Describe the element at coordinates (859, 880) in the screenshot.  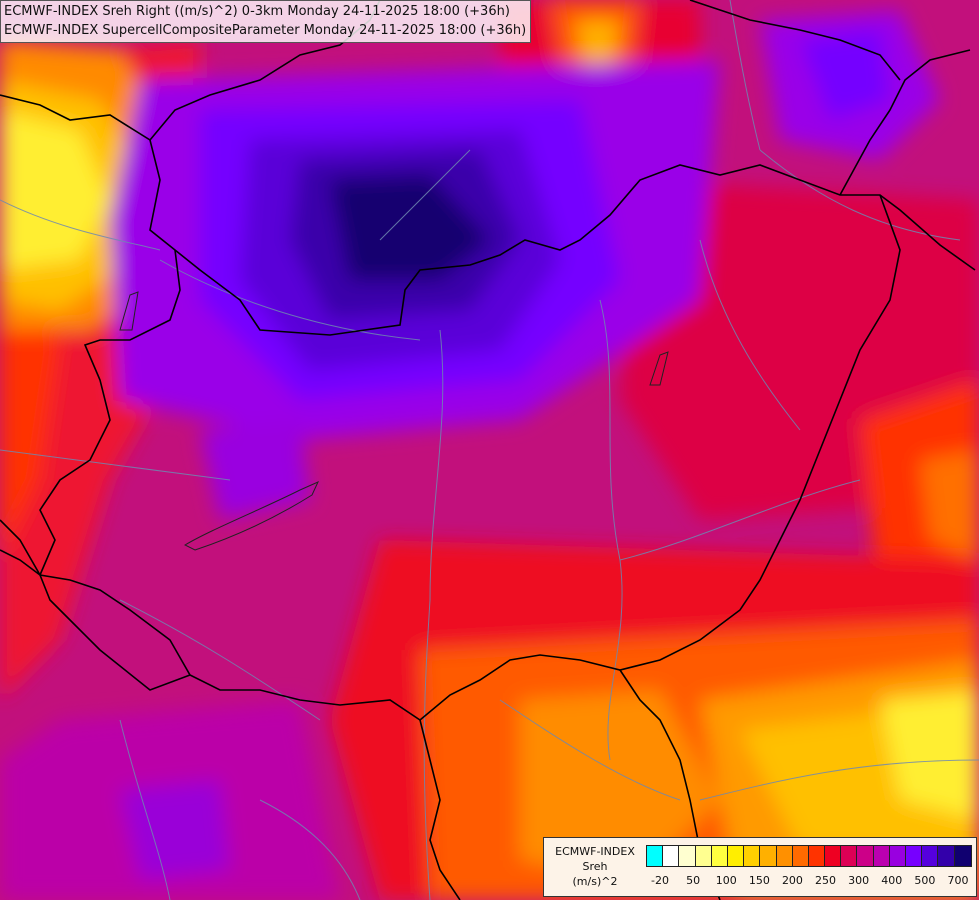
I see `legend-tick-label: 300` at that location.